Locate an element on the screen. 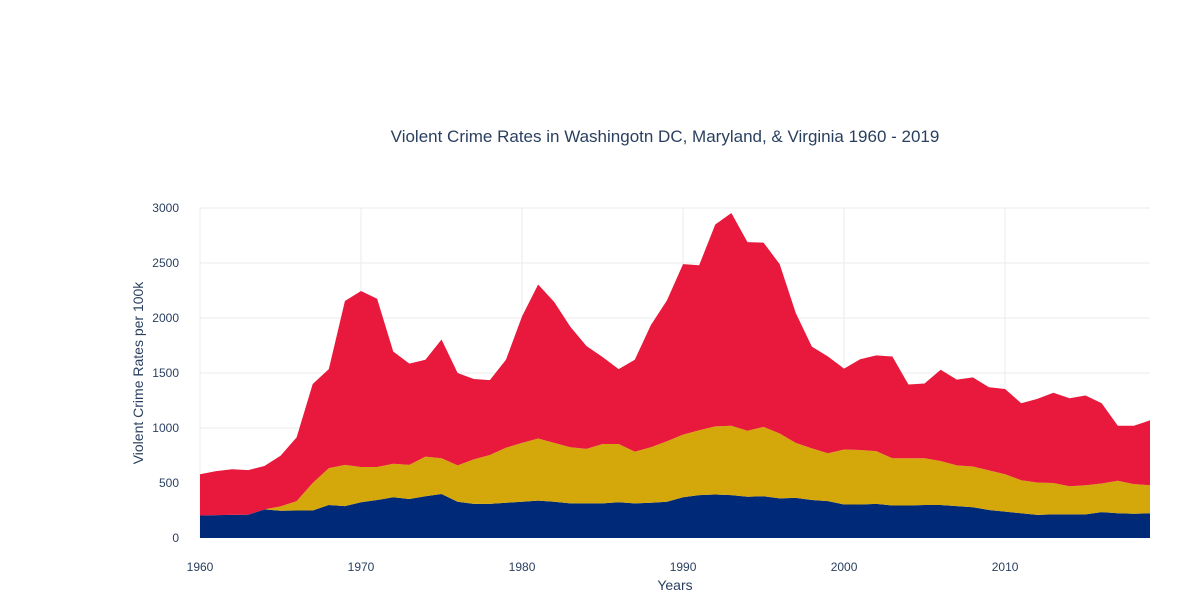 The height and width of the screenshot is (600, 1200). y-tick-label: 2500 is located at coordinates (165, 263).